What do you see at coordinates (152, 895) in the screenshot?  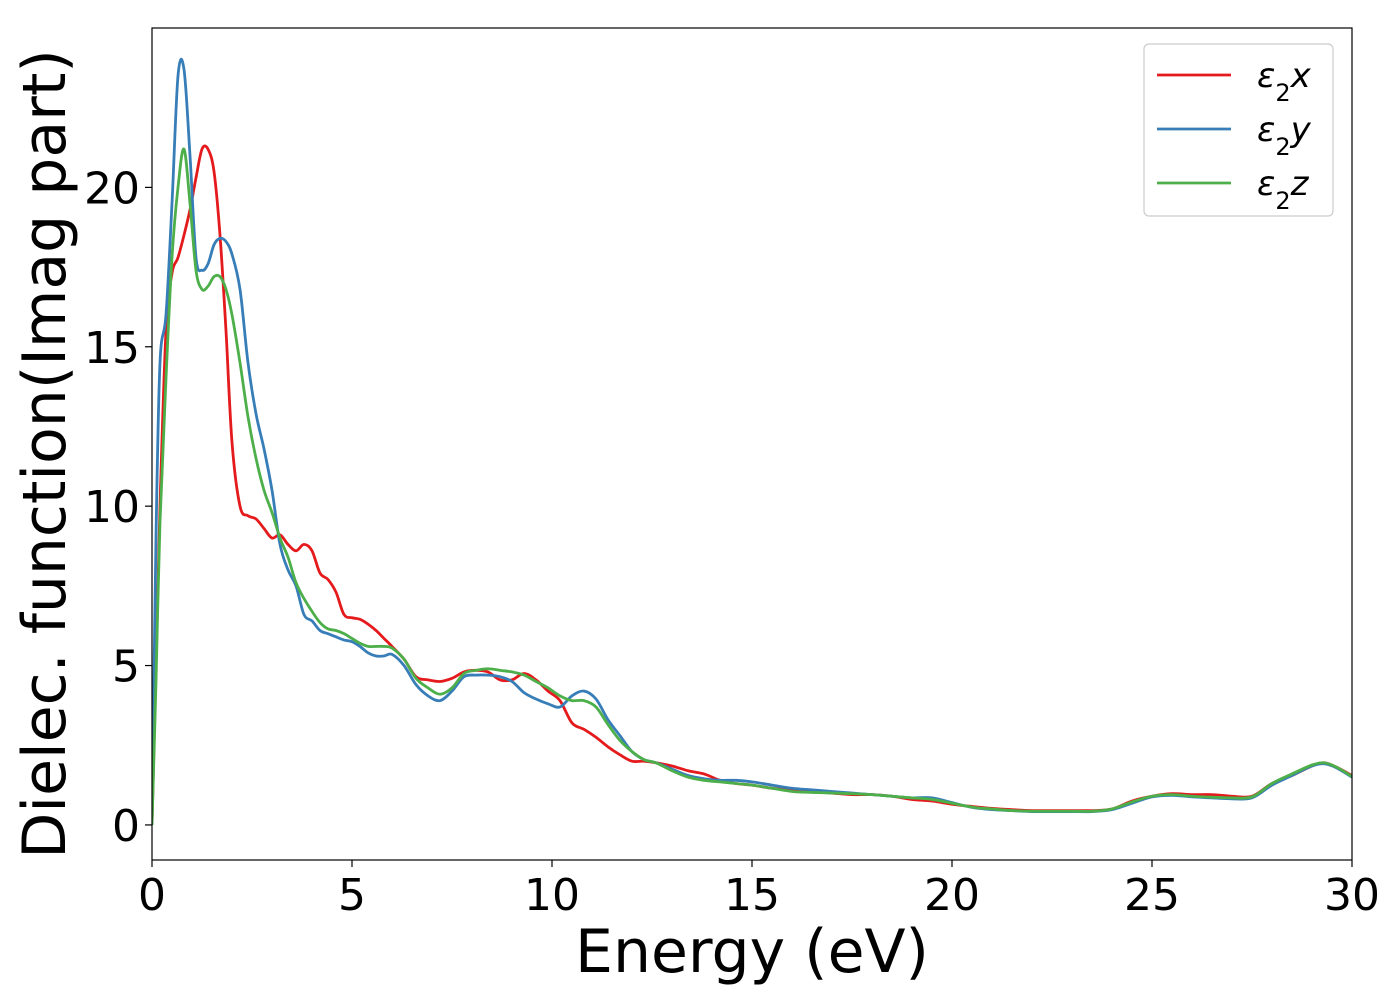 I see `x-tick-label: 0` at bounding box center [152, 895].